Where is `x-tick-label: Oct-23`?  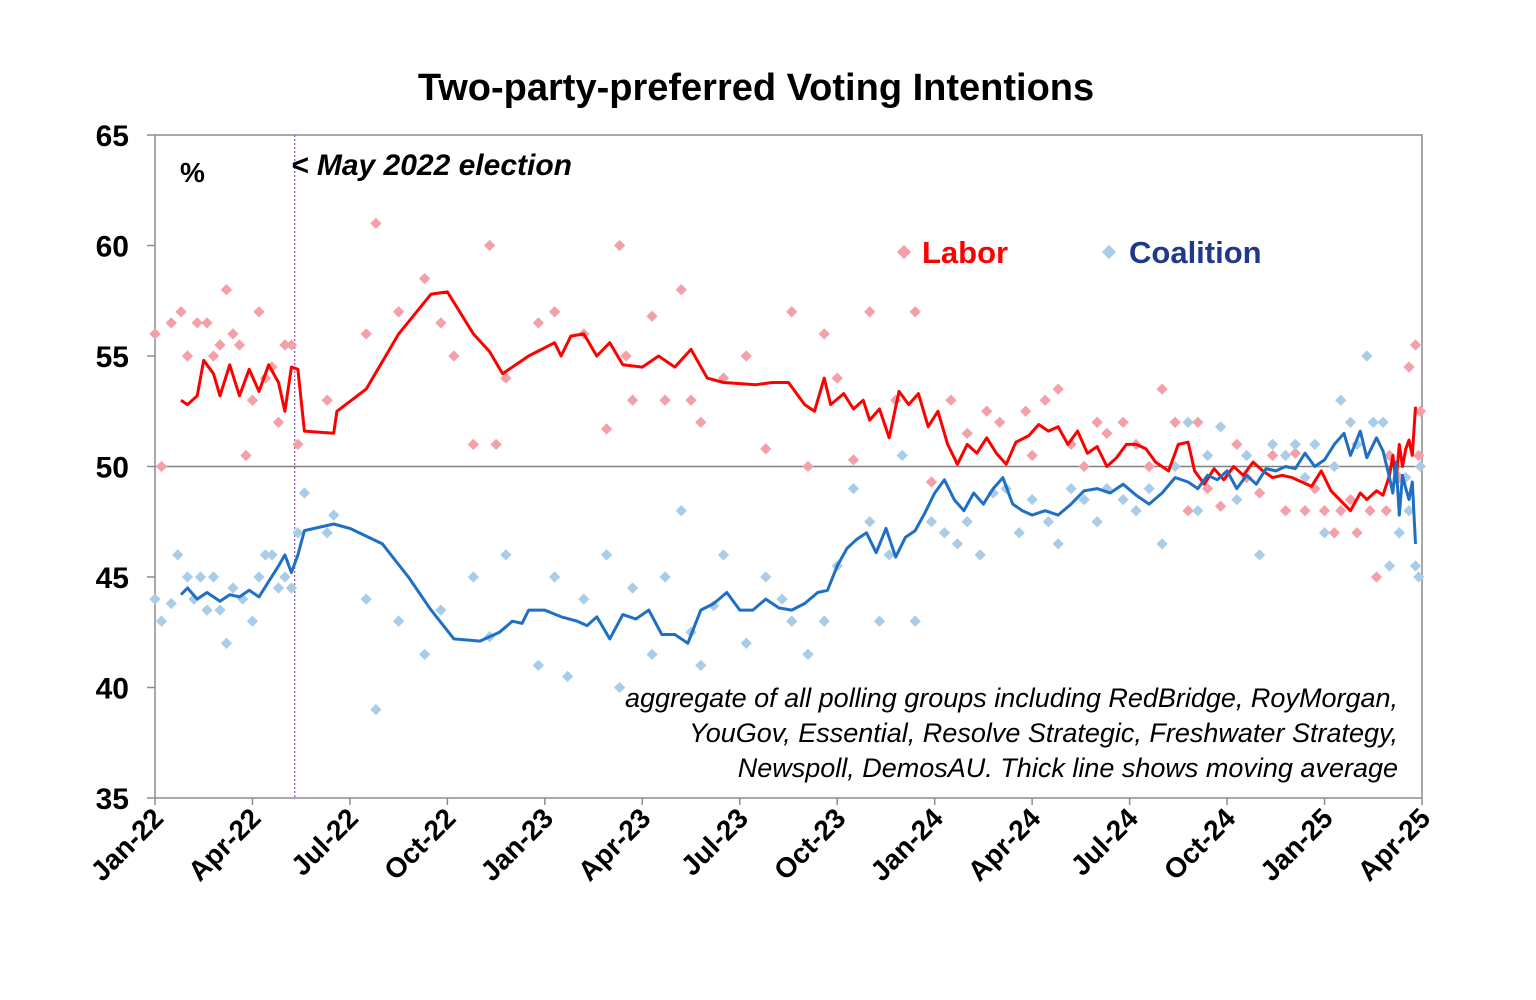 x-tick-label: Oct-23 is located at coordinates (810, 844).